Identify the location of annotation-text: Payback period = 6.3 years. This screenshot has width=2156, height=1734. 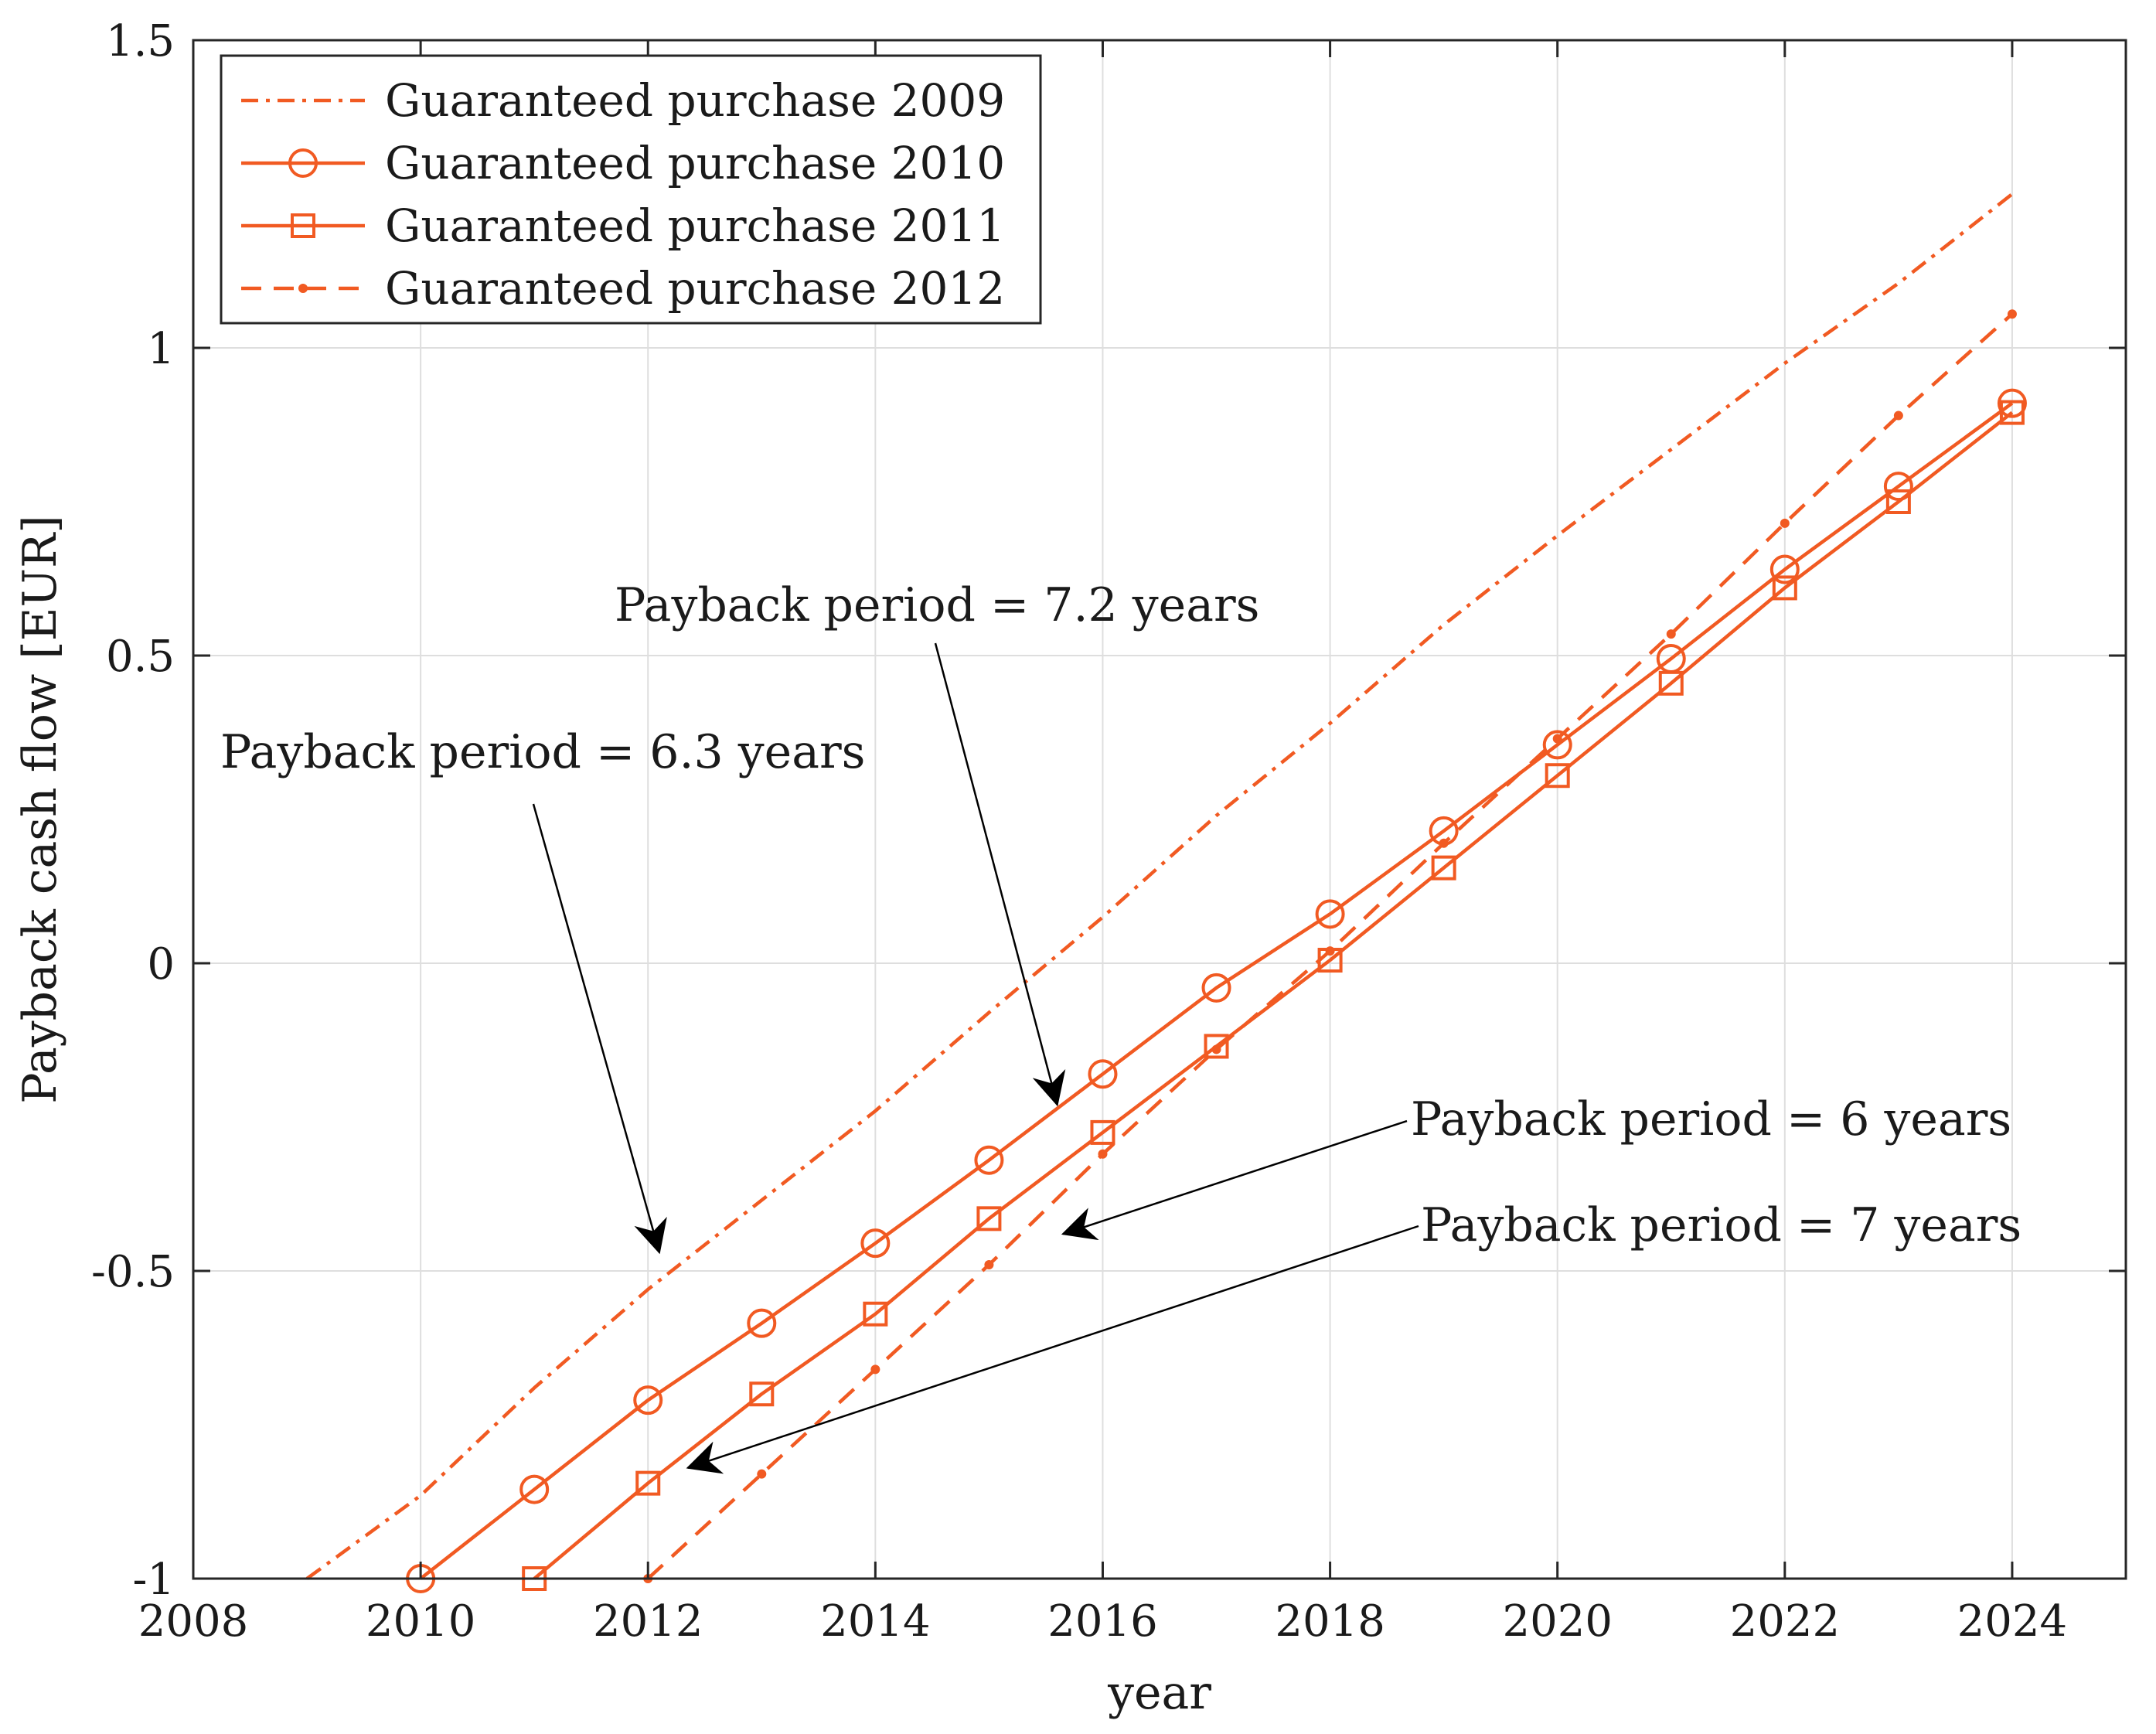
(542, 752).